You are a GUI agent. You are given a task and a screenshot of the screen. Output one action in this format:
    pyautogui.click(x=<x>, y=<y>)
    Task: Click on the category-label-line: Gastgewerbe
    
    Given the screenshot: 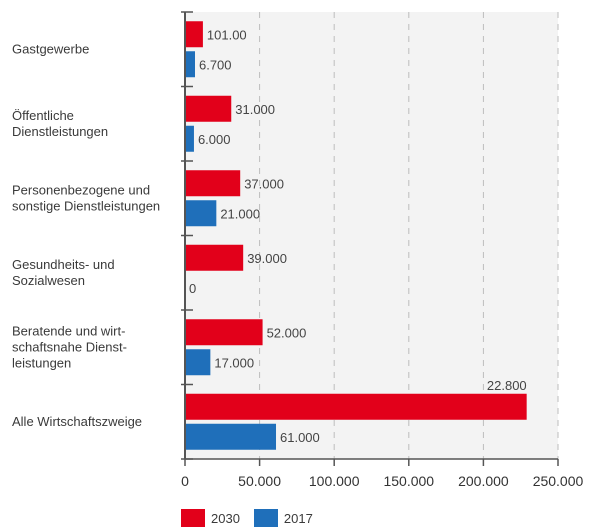 What is the action you would take?
    pyautogui.click(x=50, y=48)
    